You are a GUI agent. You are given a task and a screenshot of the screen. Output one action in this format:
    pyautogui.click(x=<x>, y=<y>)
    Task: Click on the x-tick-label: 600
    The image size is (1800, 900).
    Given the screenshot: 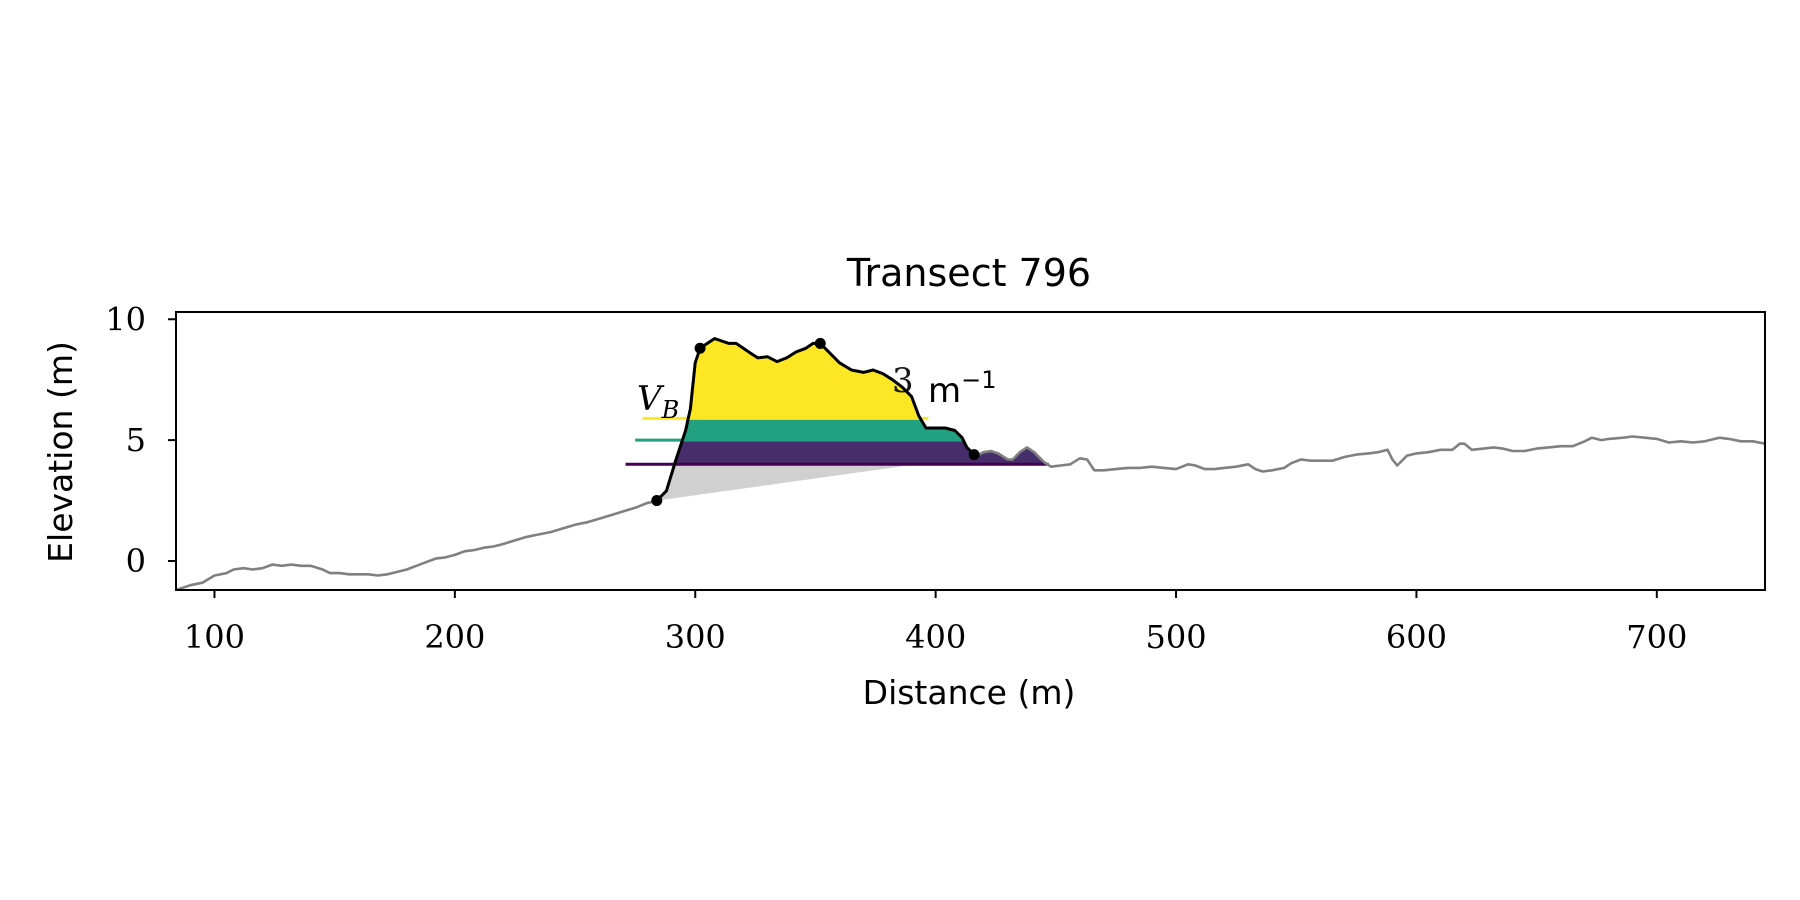 What is the action you would take?
    pyautogui.click(x=1416, y=637)
    